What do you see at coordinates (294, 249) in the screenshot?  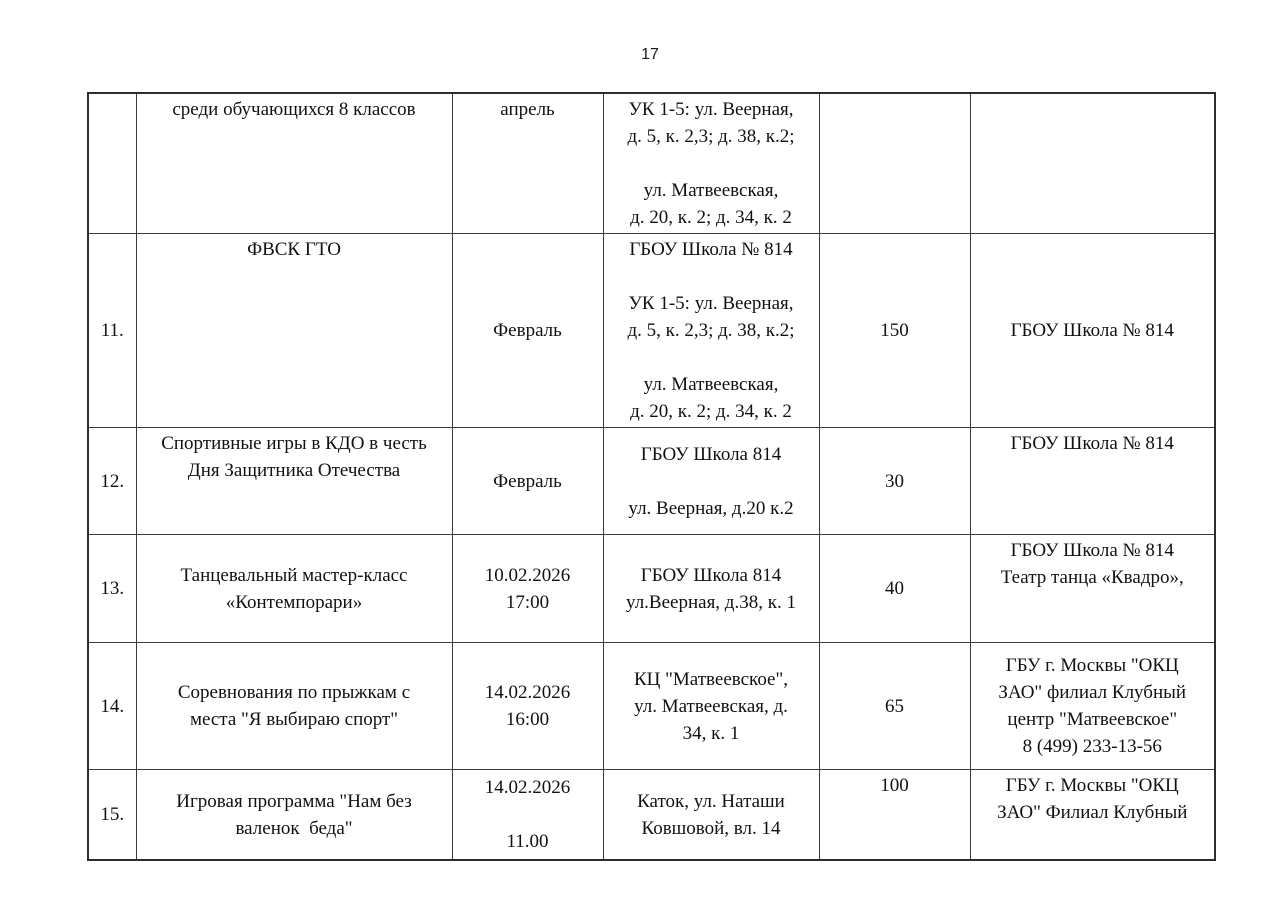 I see `cell-line: ФВСК ГТО` at bounding box center [294, 249].